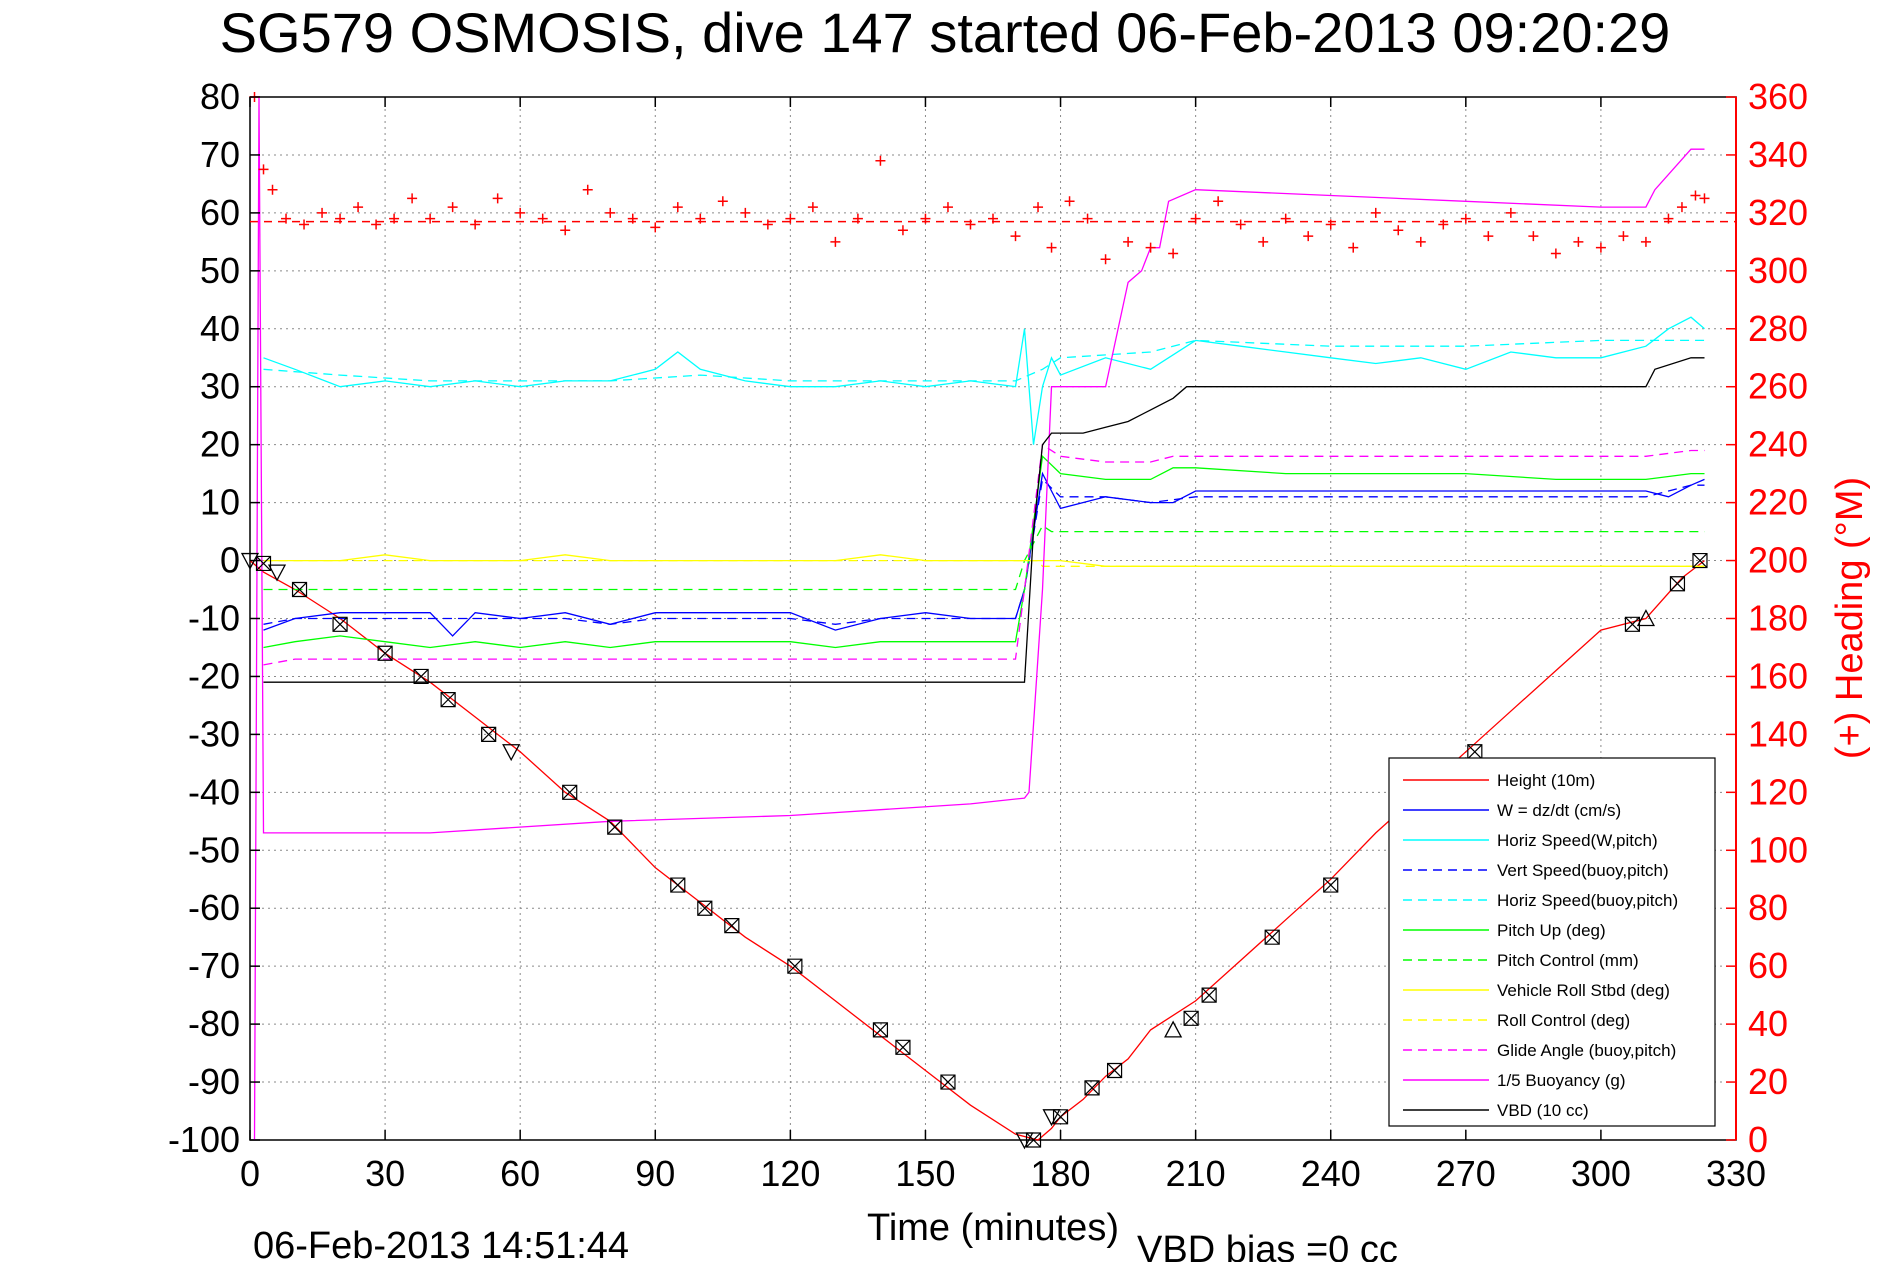  What do you see at coordinates (1778, 96) in the screenshot?
I see `right-tick-label: 360` at bounding box center [1778, 96].